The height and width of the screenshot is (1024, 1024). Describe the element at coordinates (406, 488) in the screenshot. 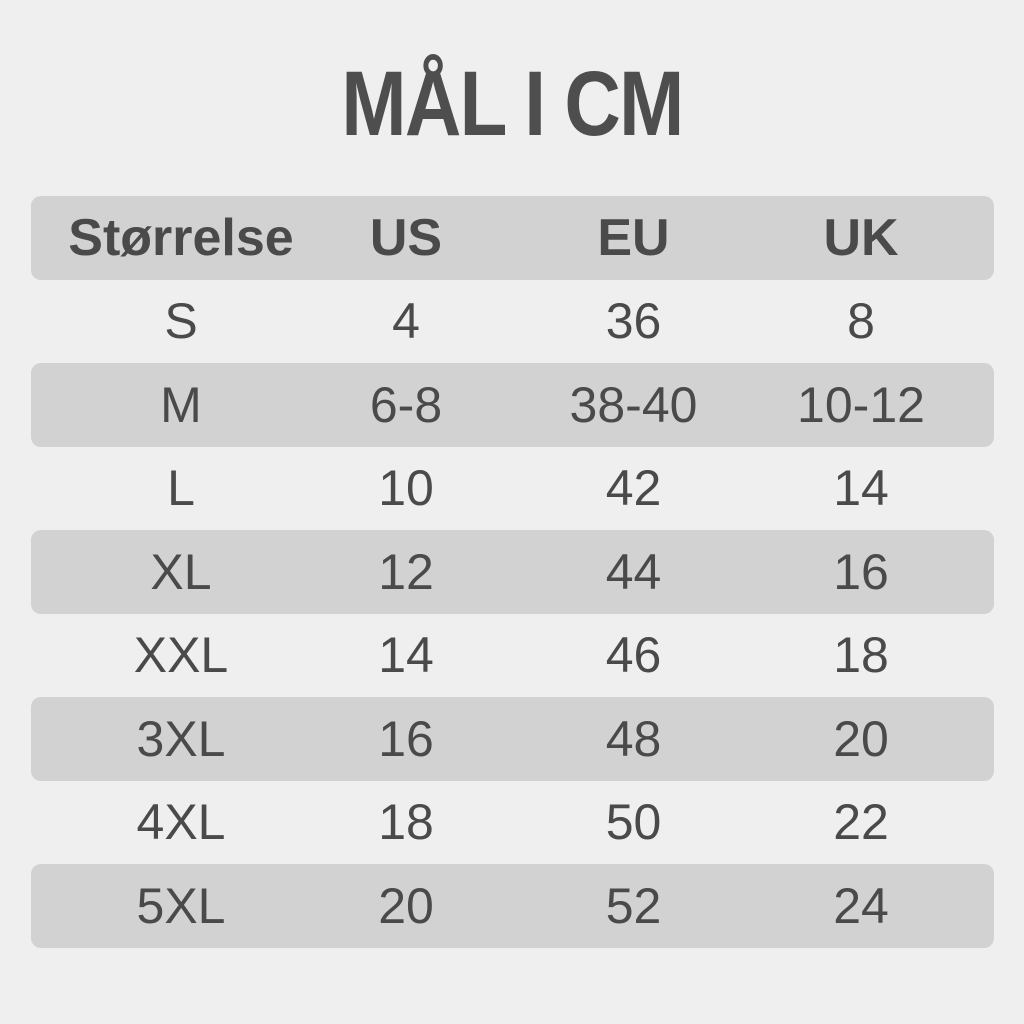

I see `table-cell: 10` at that location.